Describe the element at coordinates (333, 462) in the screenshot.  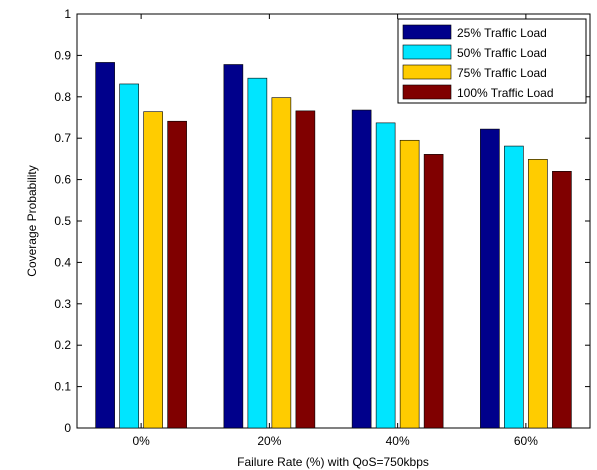
I see `x-axis-label: Failure Rate (%) with QoS=750kbps` at that location.